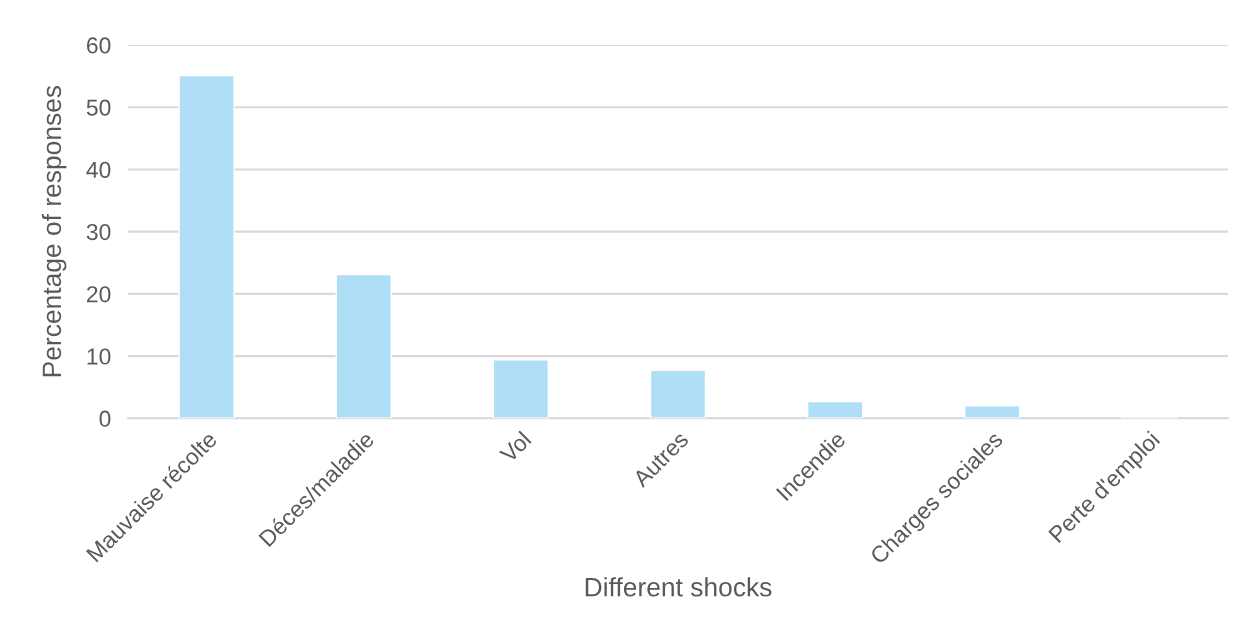 This screenshot has height=641, width=1244. What do you see at coordinates (98, 169) in the screenshot?
I see `y-tick-label: 40` at bounding box center [98, 169].